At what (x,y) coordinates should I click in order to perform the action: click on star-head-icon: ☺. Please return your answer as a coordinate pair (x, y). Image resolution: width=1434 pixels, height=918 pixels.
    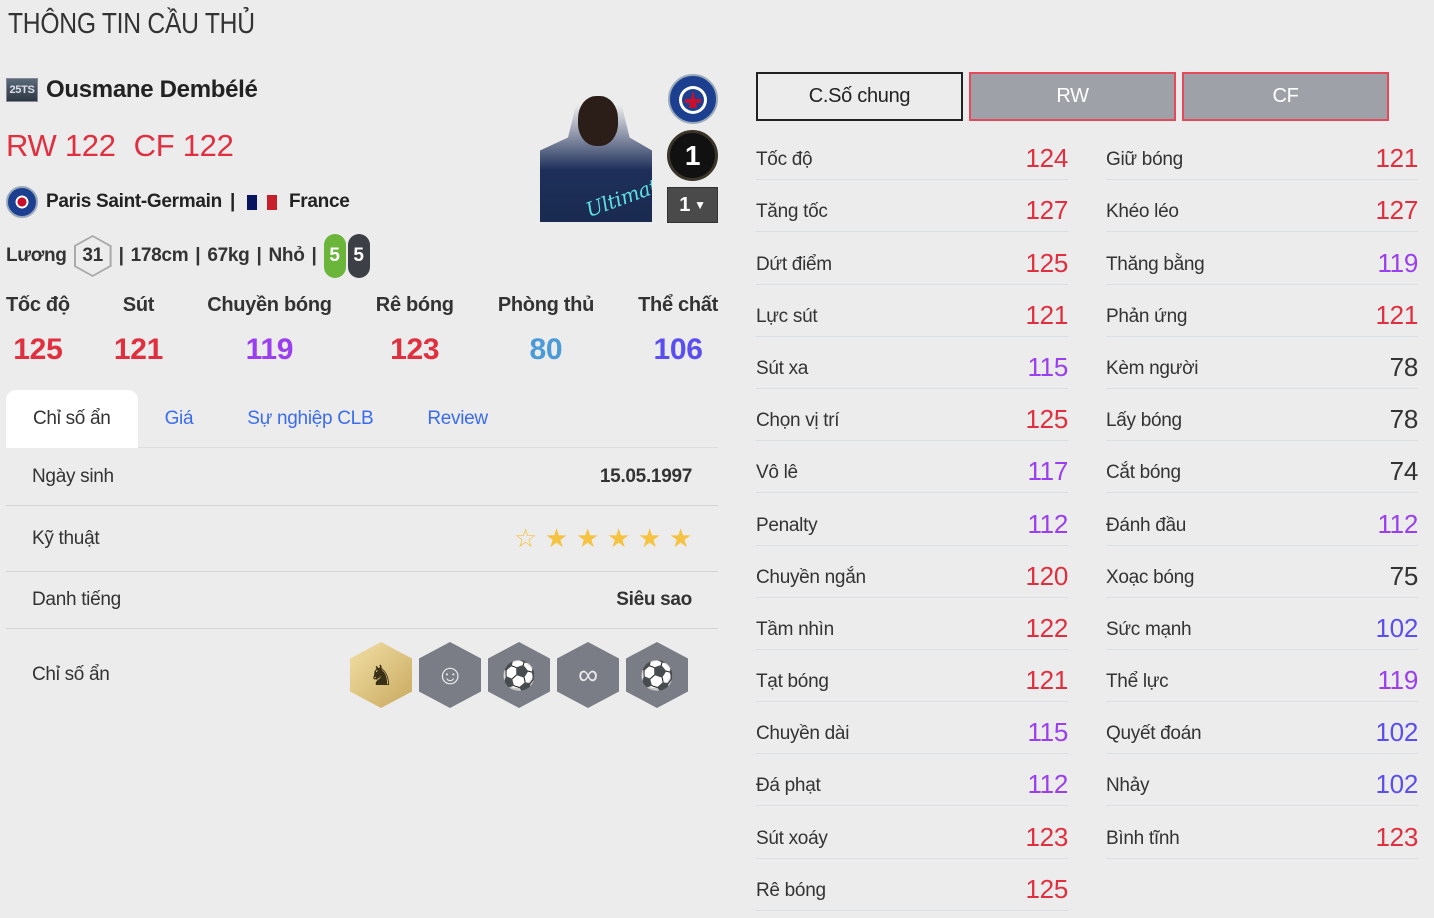
    Looking at the image, I should click on (450, 675).